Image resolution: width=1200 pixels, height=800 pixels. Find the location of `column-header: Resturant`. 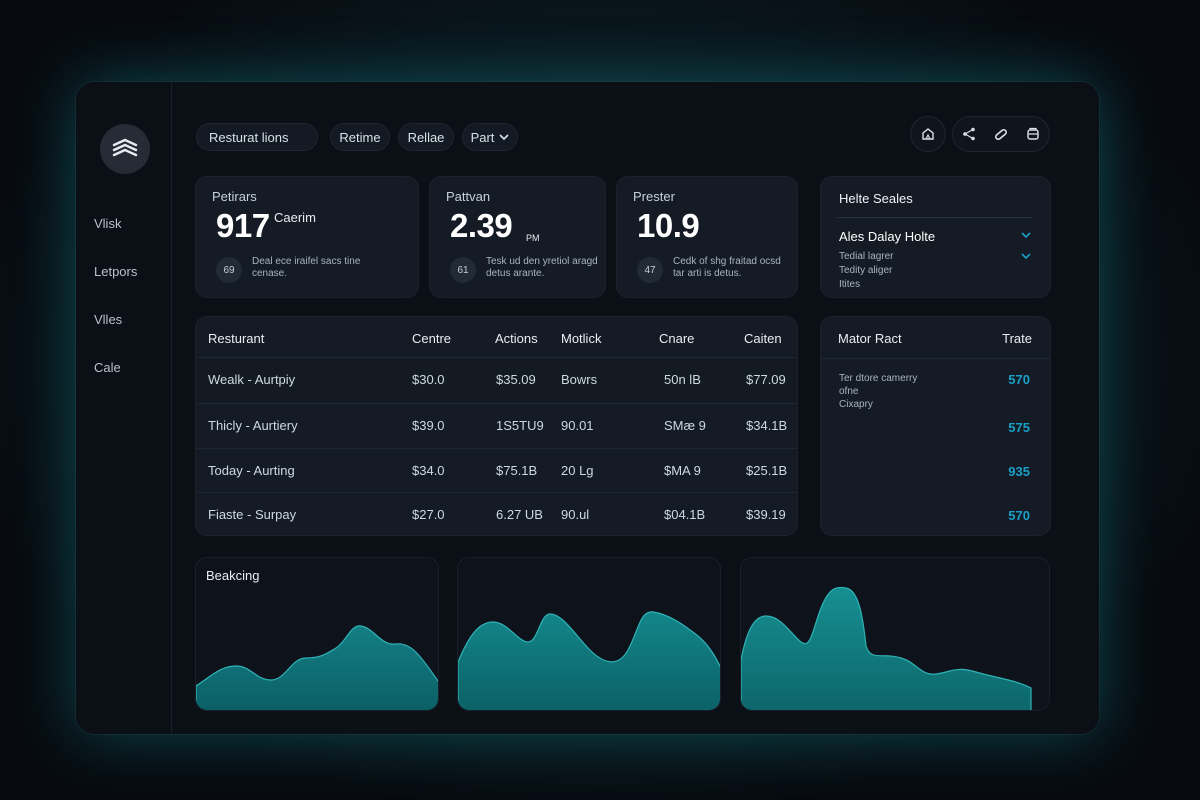

column-header: Resturant is located at coordinates (236, 338).